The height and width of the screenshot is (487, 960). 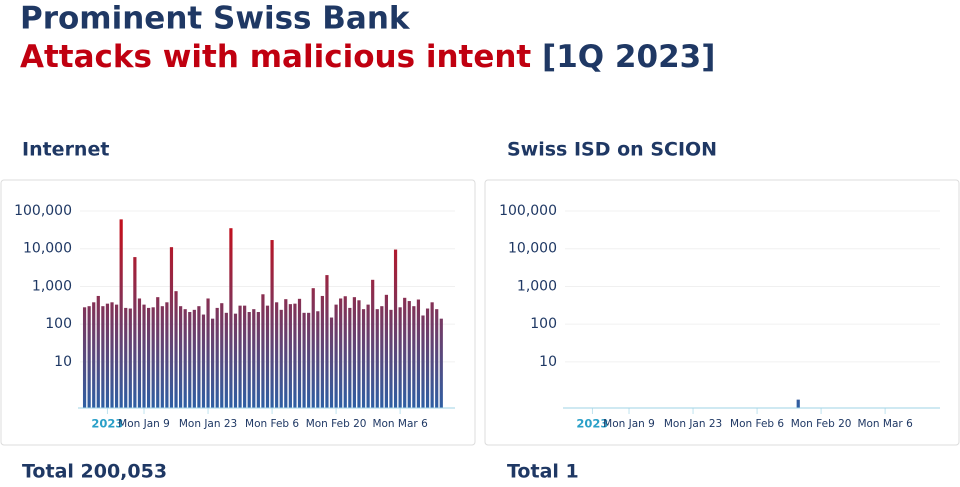 I want to click on total: Total 1, so click(x=543, y=472).